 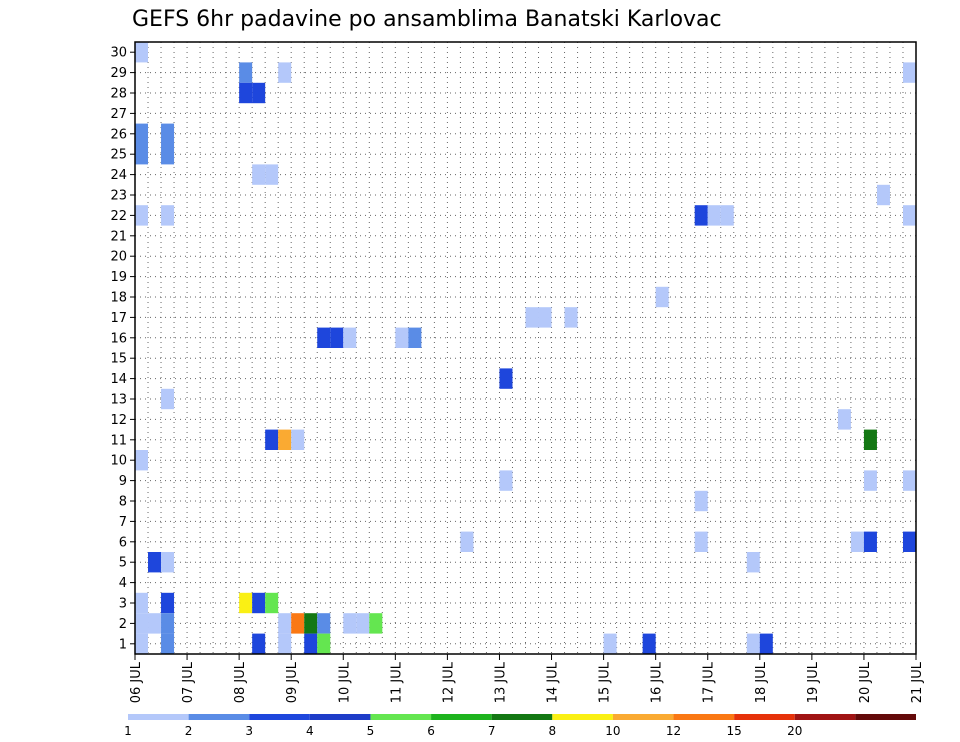 I want to click on colorbar-label: 6, so click(x=431, y=731).